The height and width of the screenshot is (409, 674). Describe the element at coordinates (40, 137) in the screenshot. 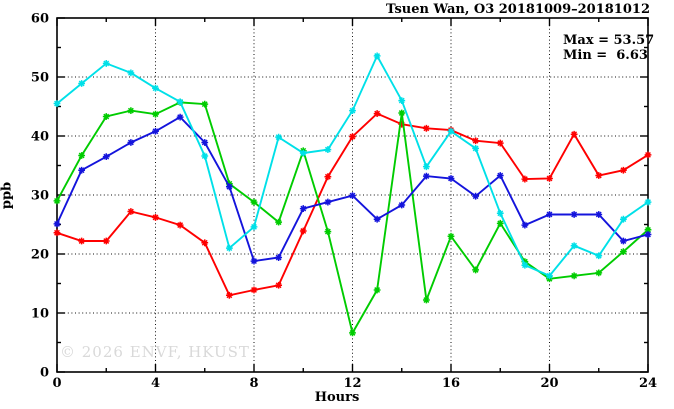

I see `y-tick-label: 40` at that location.